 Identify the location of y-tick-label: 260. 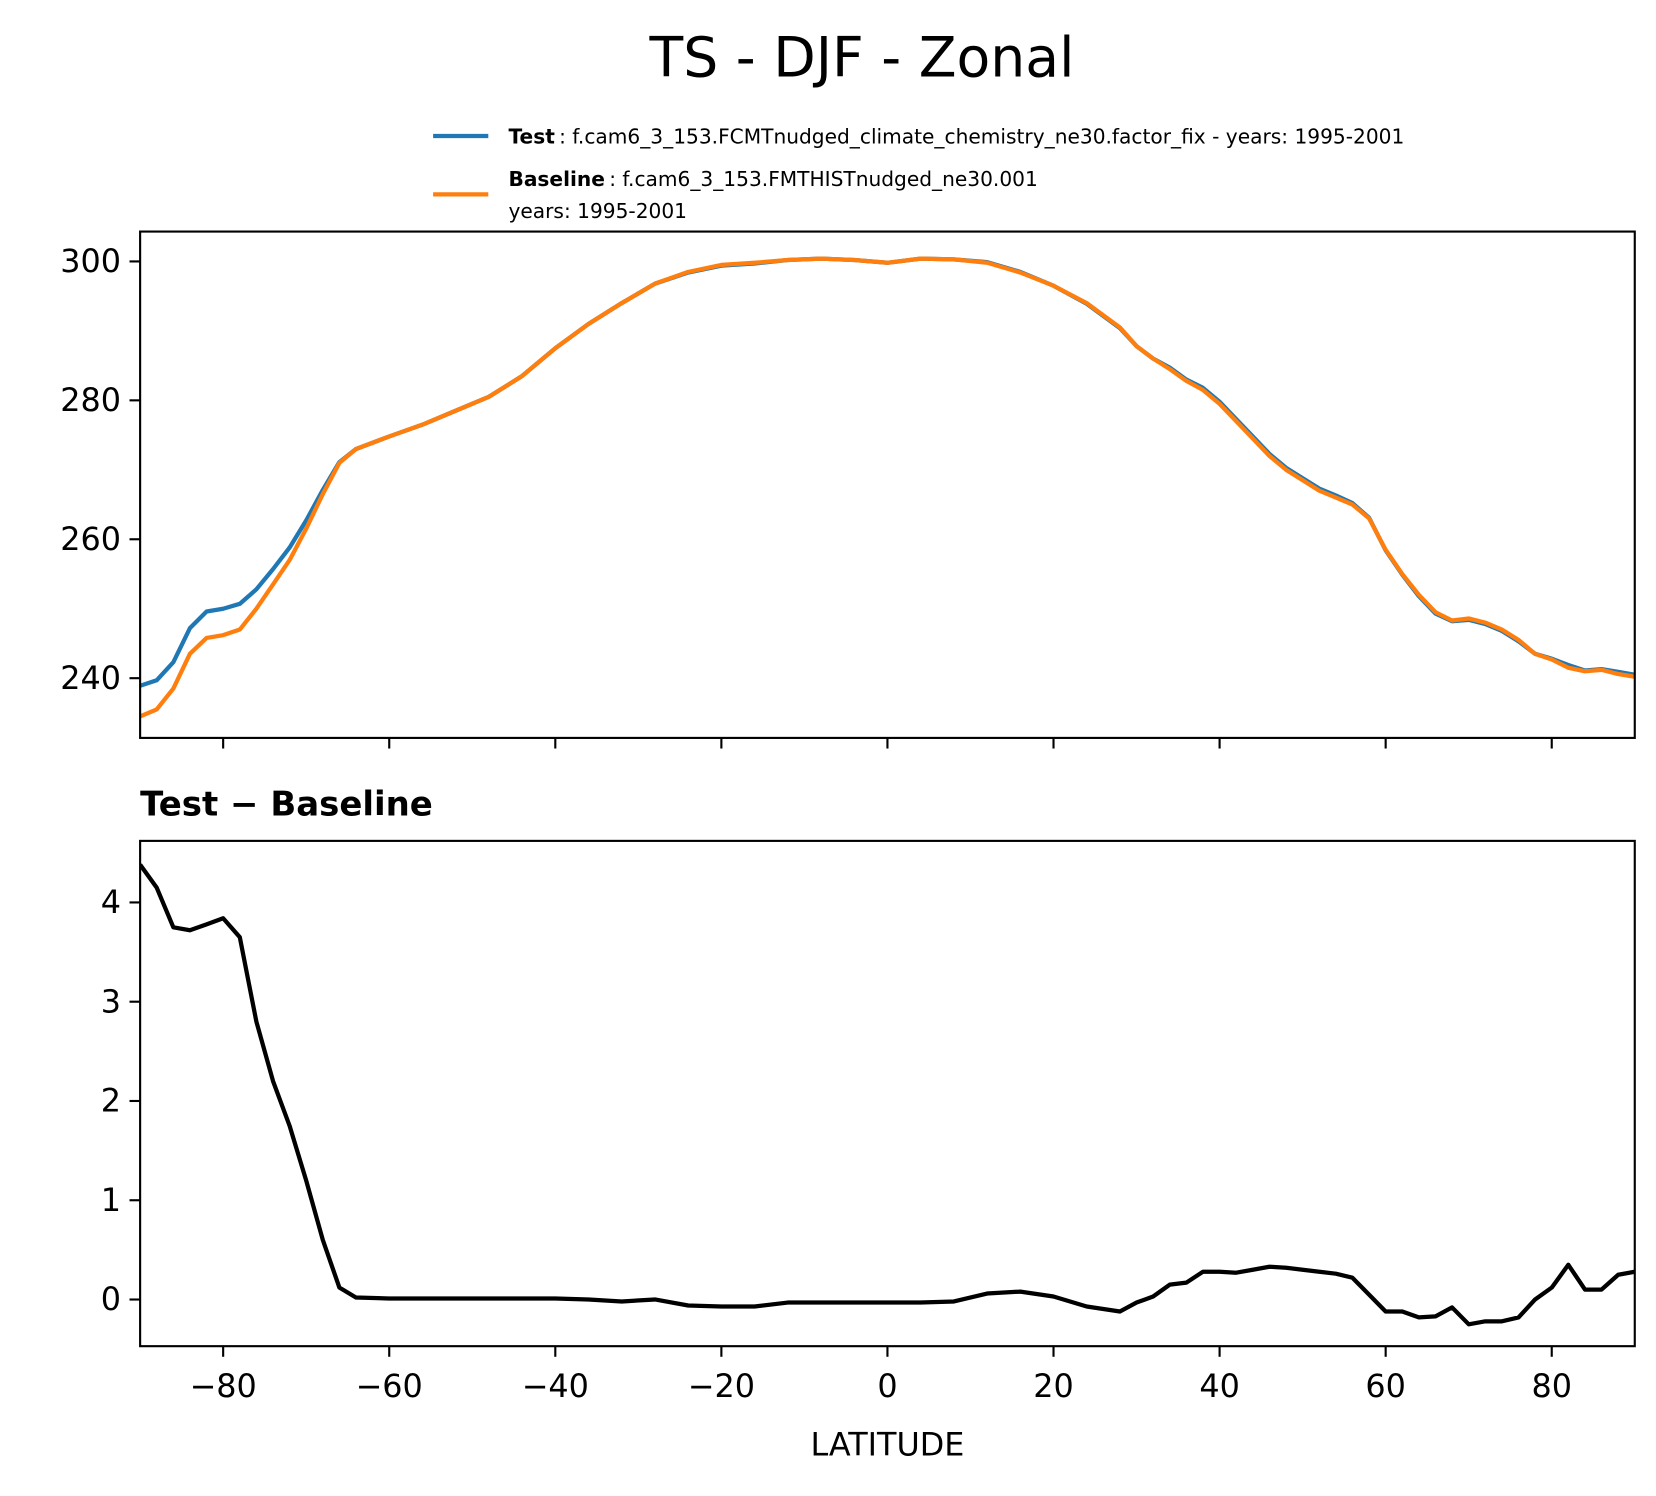
(90, 539).